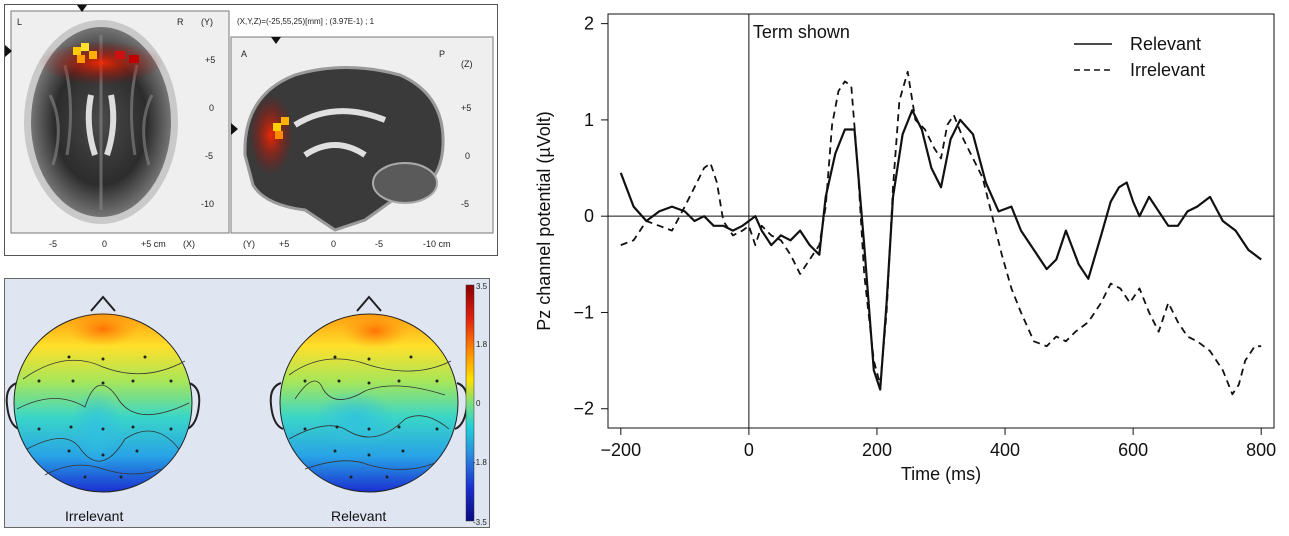 The image size is (1289, 536). Describe the element at coordinates (1165, 44) in the screenshot. I see `legend-label-relevant: Relevant` at that location.